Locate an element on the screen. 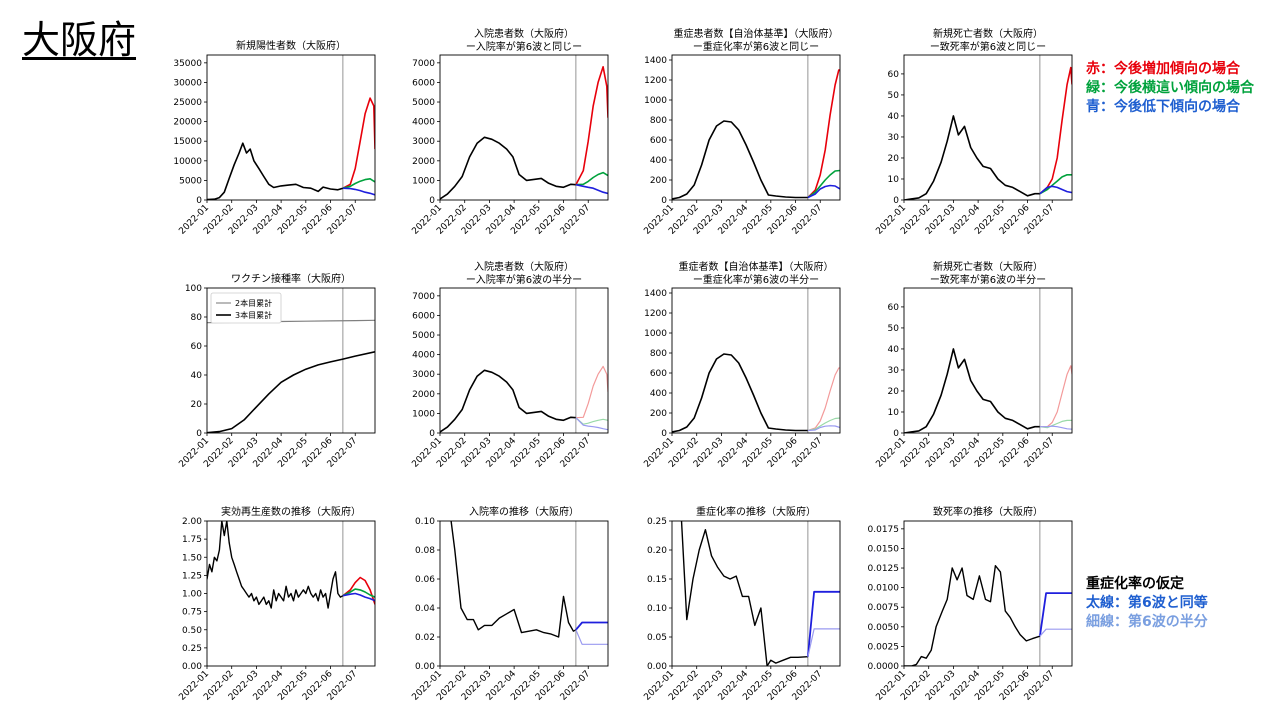 The height and width of the screenshot is (720, 1280). y-tick-label: 1200 is located at coordinates (655, 314).